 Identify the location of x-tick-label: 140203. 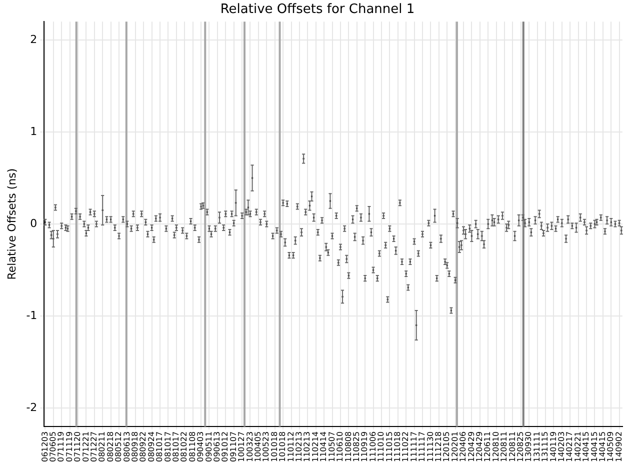
(561, 446).